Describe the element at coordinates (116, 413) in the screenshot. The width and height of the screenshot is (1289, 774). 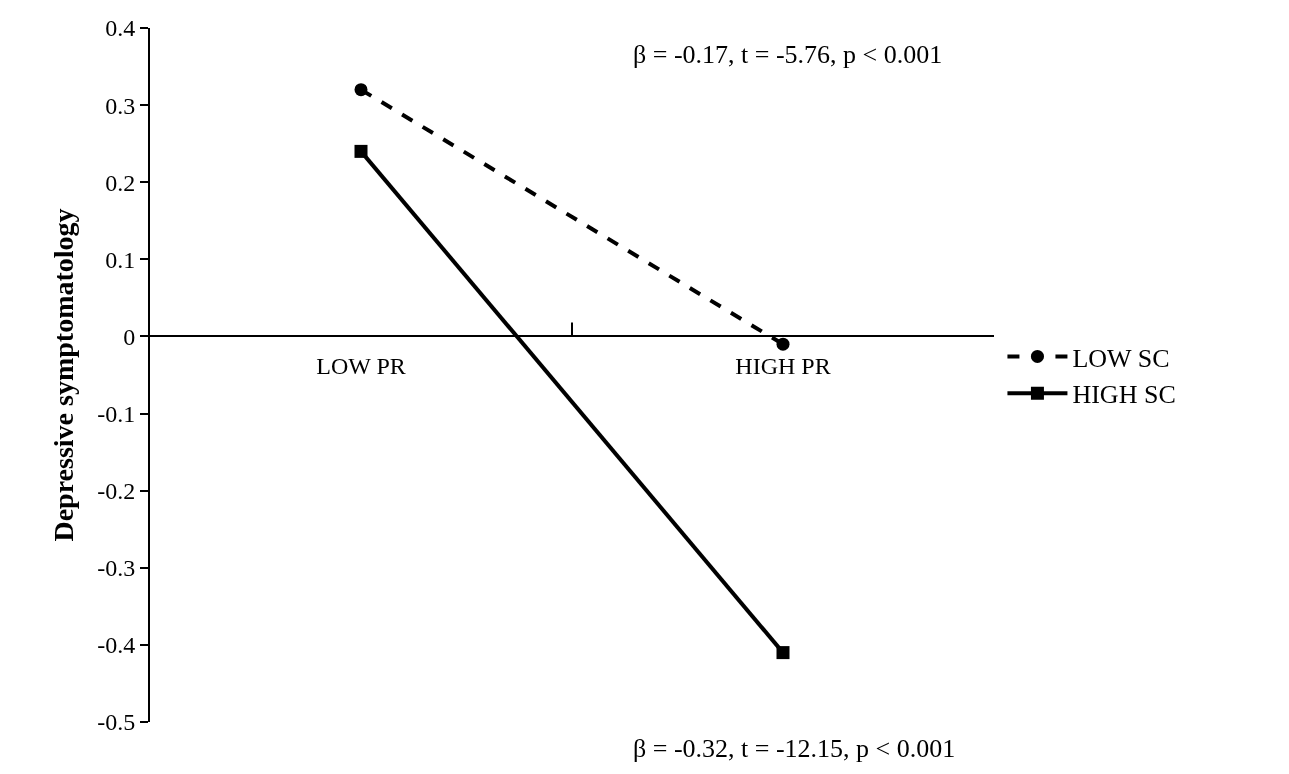
I see `y-tick-label: -0.1` at that location.